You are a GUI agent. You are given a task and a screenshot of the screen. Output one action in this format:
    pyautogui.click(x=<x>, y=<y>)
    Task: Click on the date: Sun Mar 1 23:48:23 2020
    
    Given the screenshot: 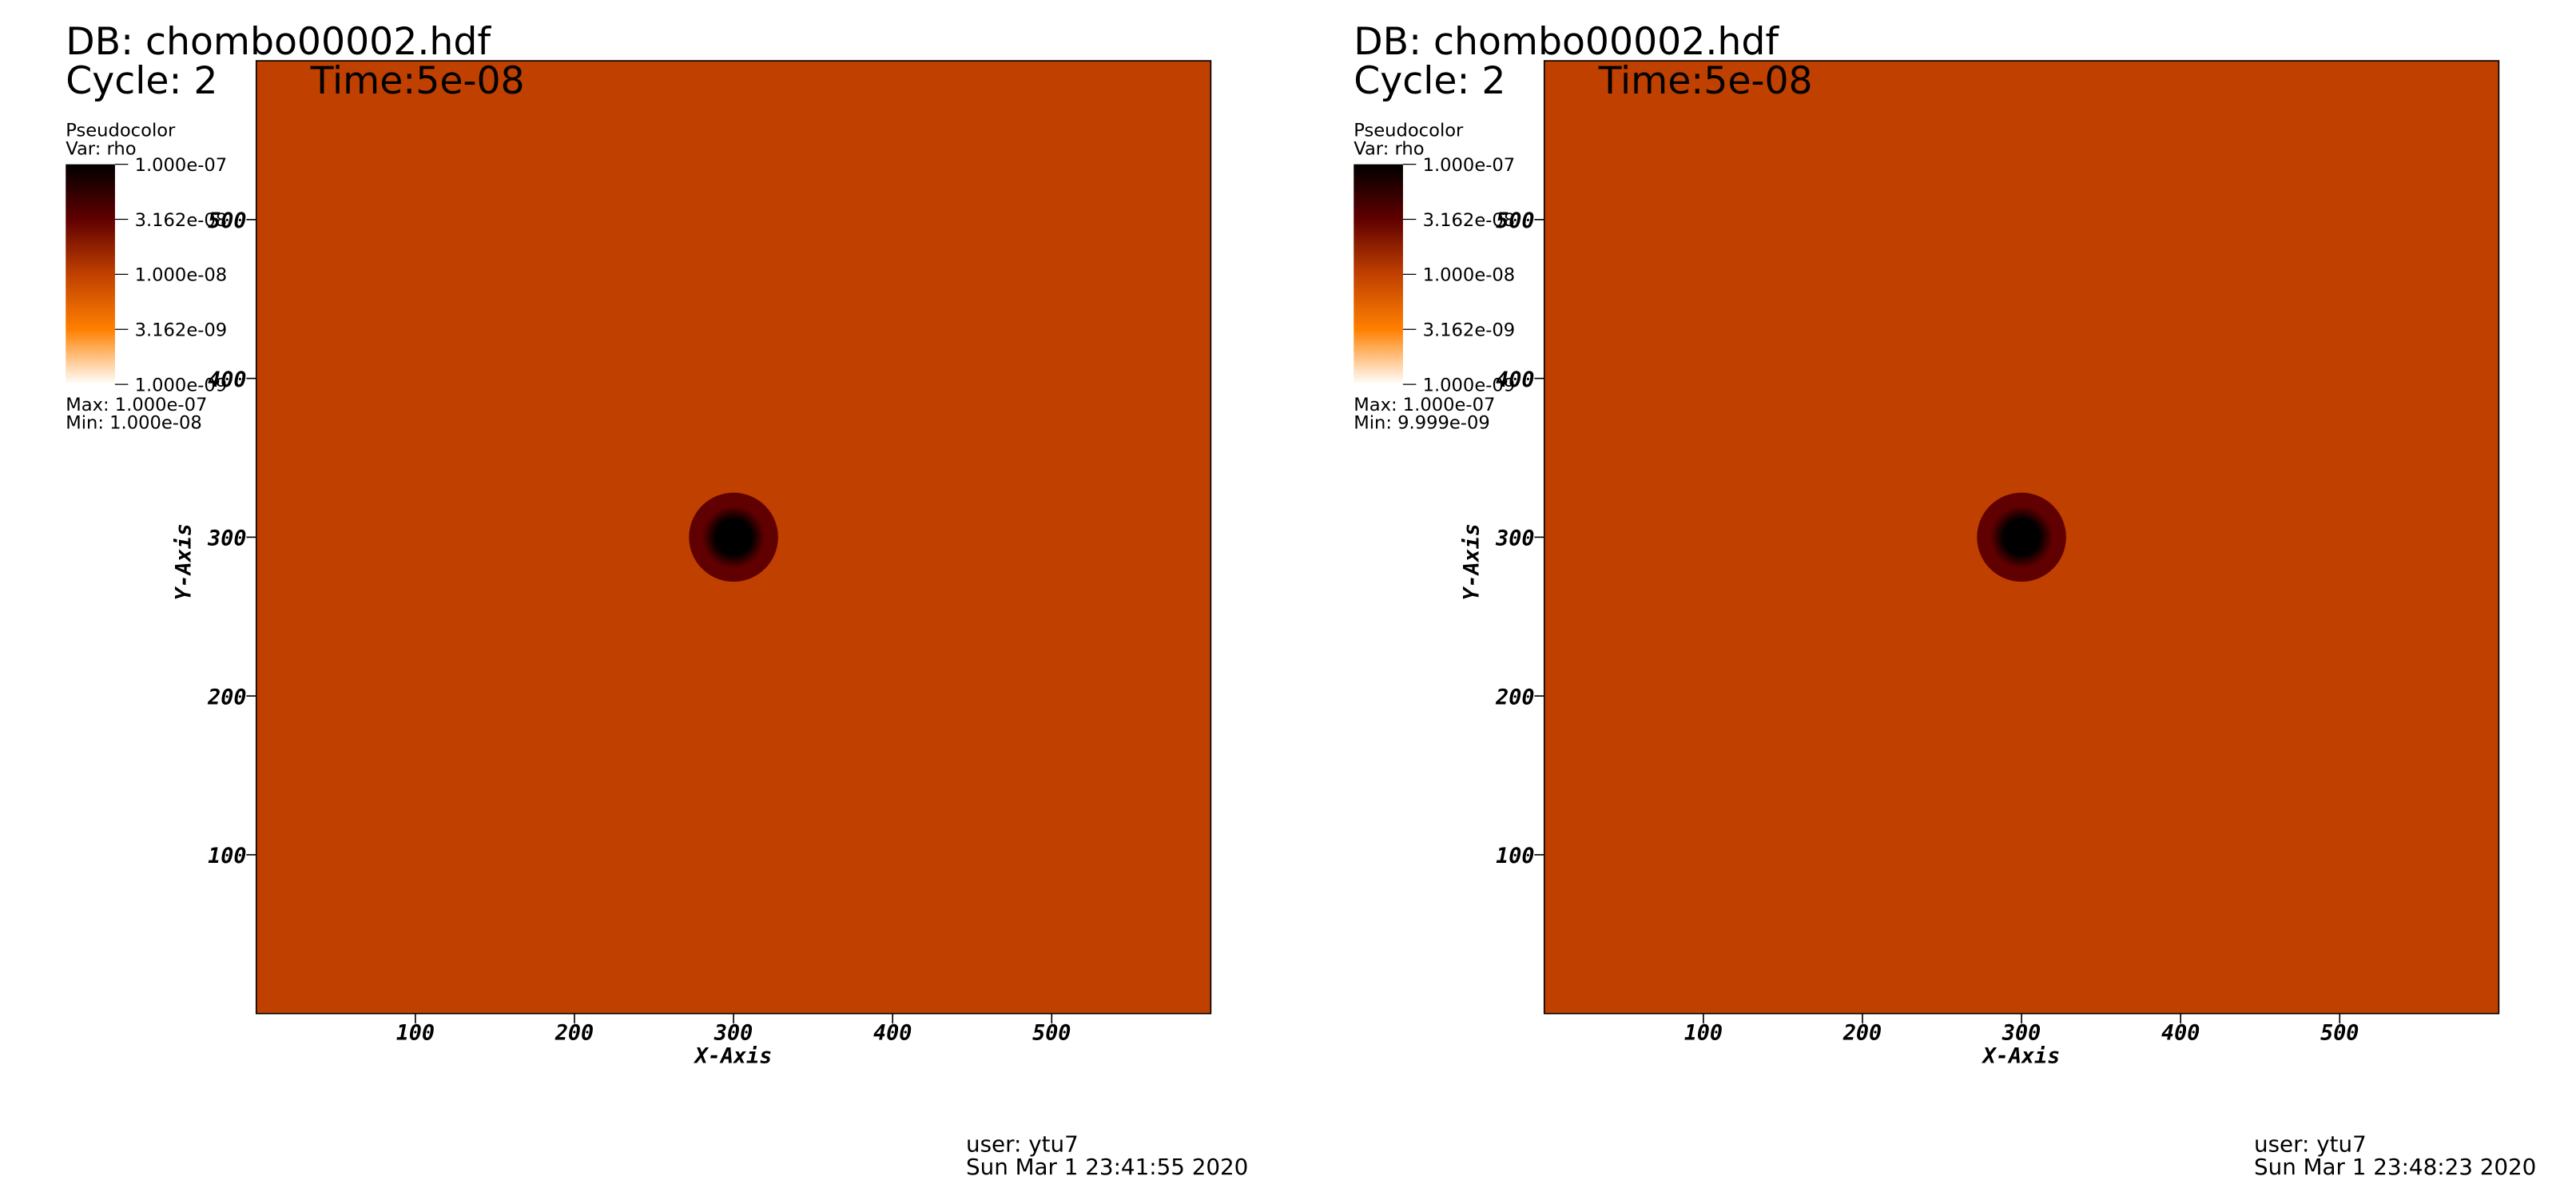 What is the action you would take?
    pyautogui.click(x=2395, y=1167)
    